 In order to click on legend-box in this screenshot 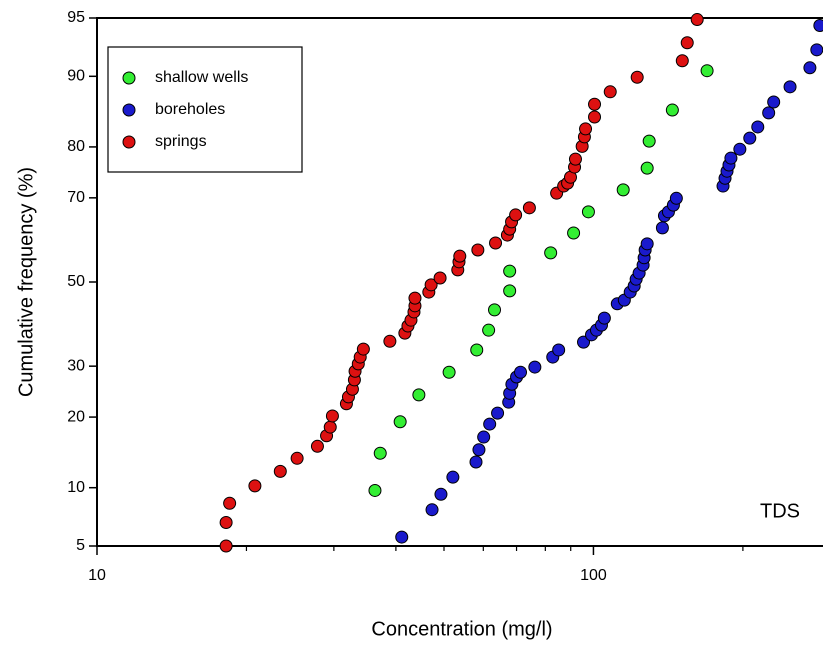, I will do `click(205, 109)`.